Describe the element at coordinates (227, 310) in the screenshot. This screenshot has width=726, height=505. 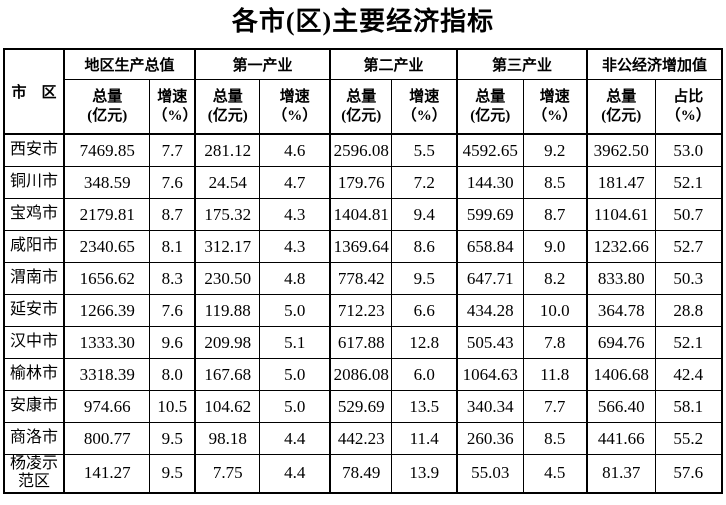
I see `value-cell: 119.88` at that location.